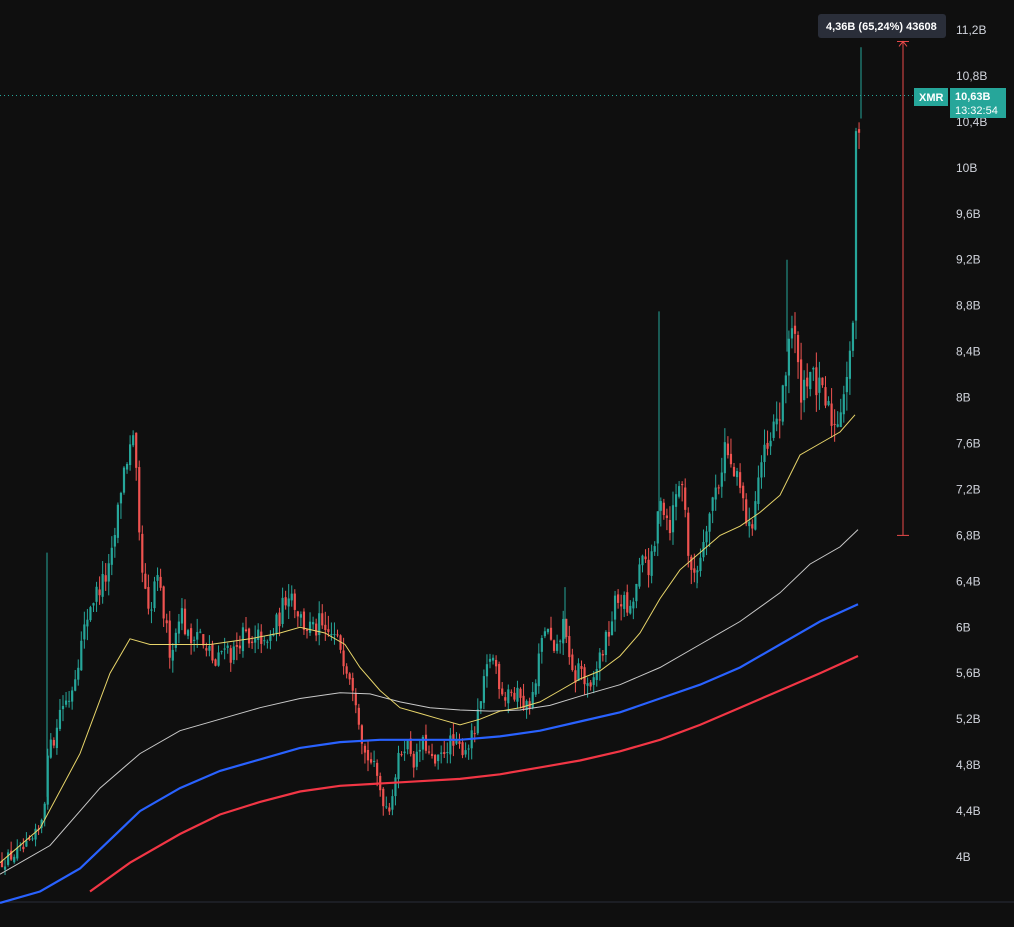 The image size is (1014, 927). I want to click on y-tick-label: 10,8B, so click(971, 76).